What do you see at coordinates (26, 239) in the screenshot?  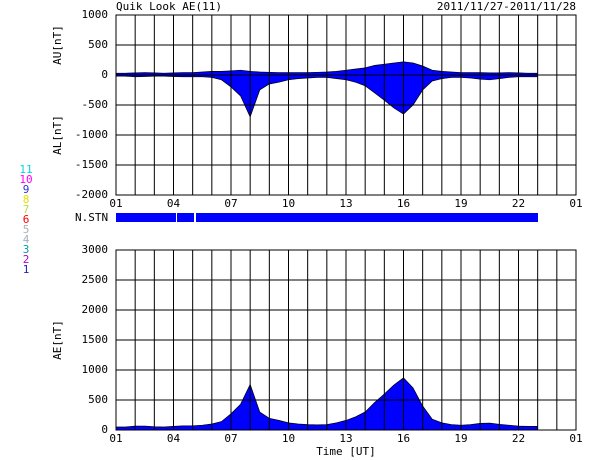 I see `station-number: 4` at bounding box center [26, 239].